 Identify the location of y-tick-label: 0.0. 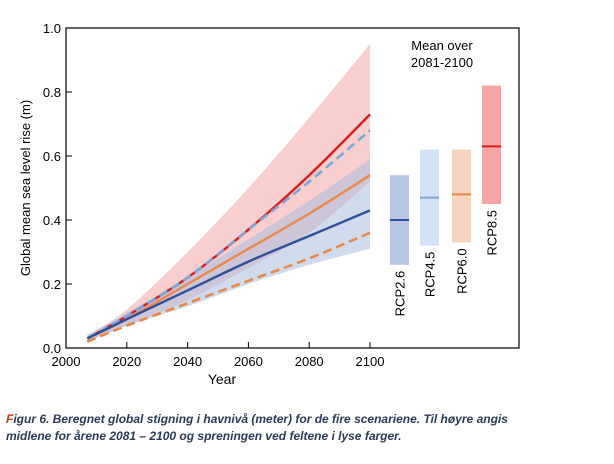
(52, 348).